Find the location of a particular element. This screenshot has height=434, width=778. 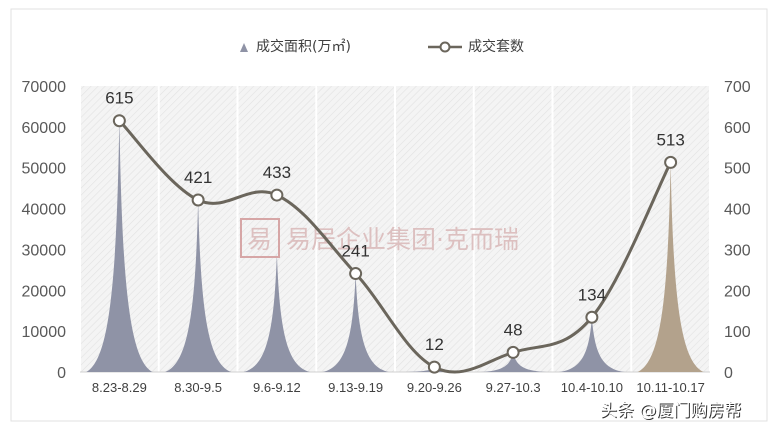

data-label: 48 is located at coordinates (513, 329).